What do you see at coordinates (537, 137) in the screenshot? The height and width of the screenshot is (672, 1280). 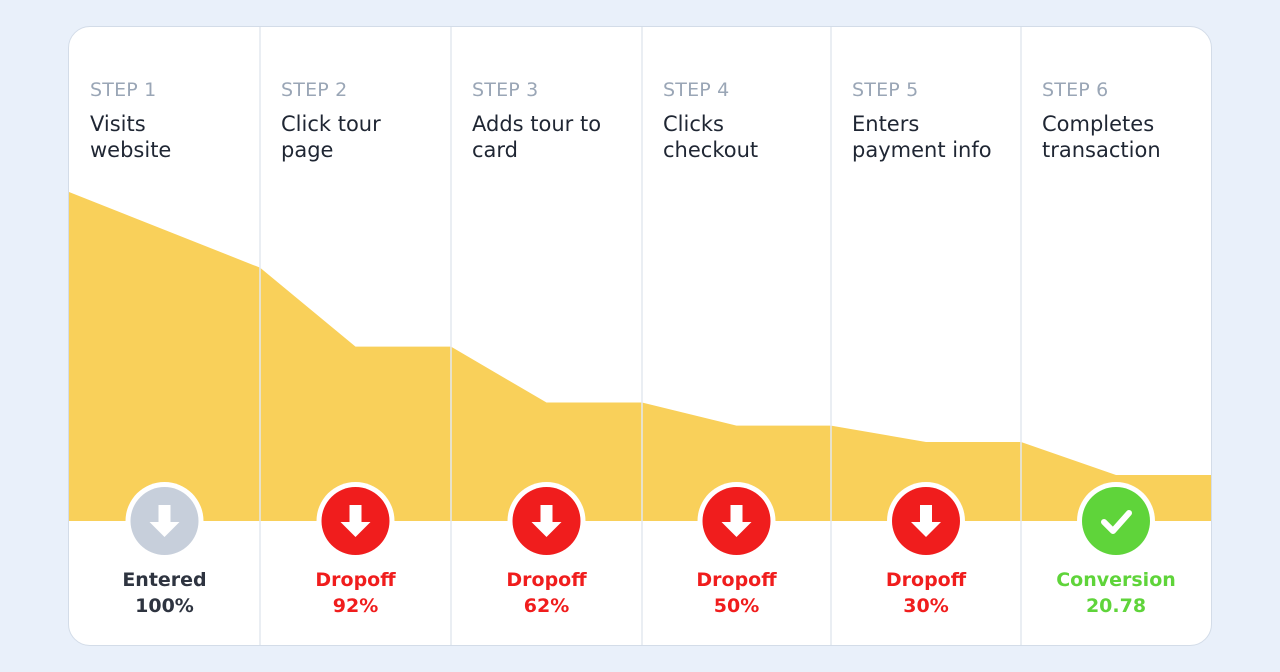 I see `step-title: Adds tour to card` at bounding box center [537, 137].